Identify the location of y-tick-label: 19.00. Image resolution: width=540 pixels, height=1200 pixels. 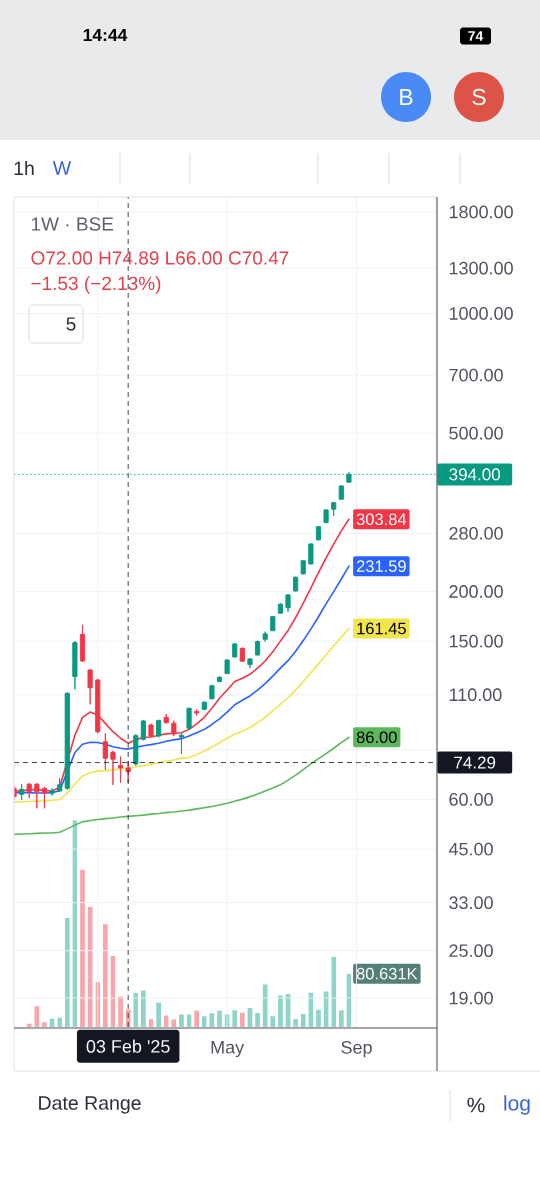
(471, 998).